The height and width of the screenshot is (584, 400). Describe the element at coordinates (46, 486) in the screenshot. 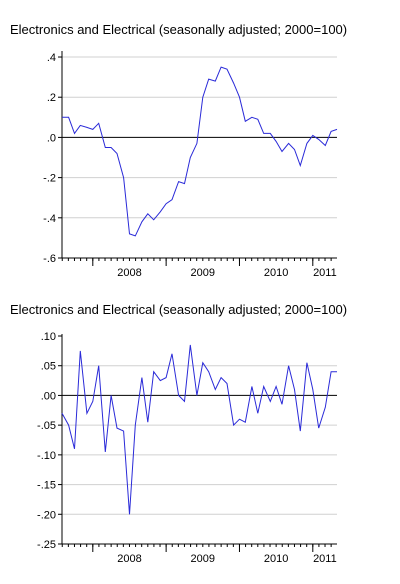

I see `y-tick-label: -.15` at that location.